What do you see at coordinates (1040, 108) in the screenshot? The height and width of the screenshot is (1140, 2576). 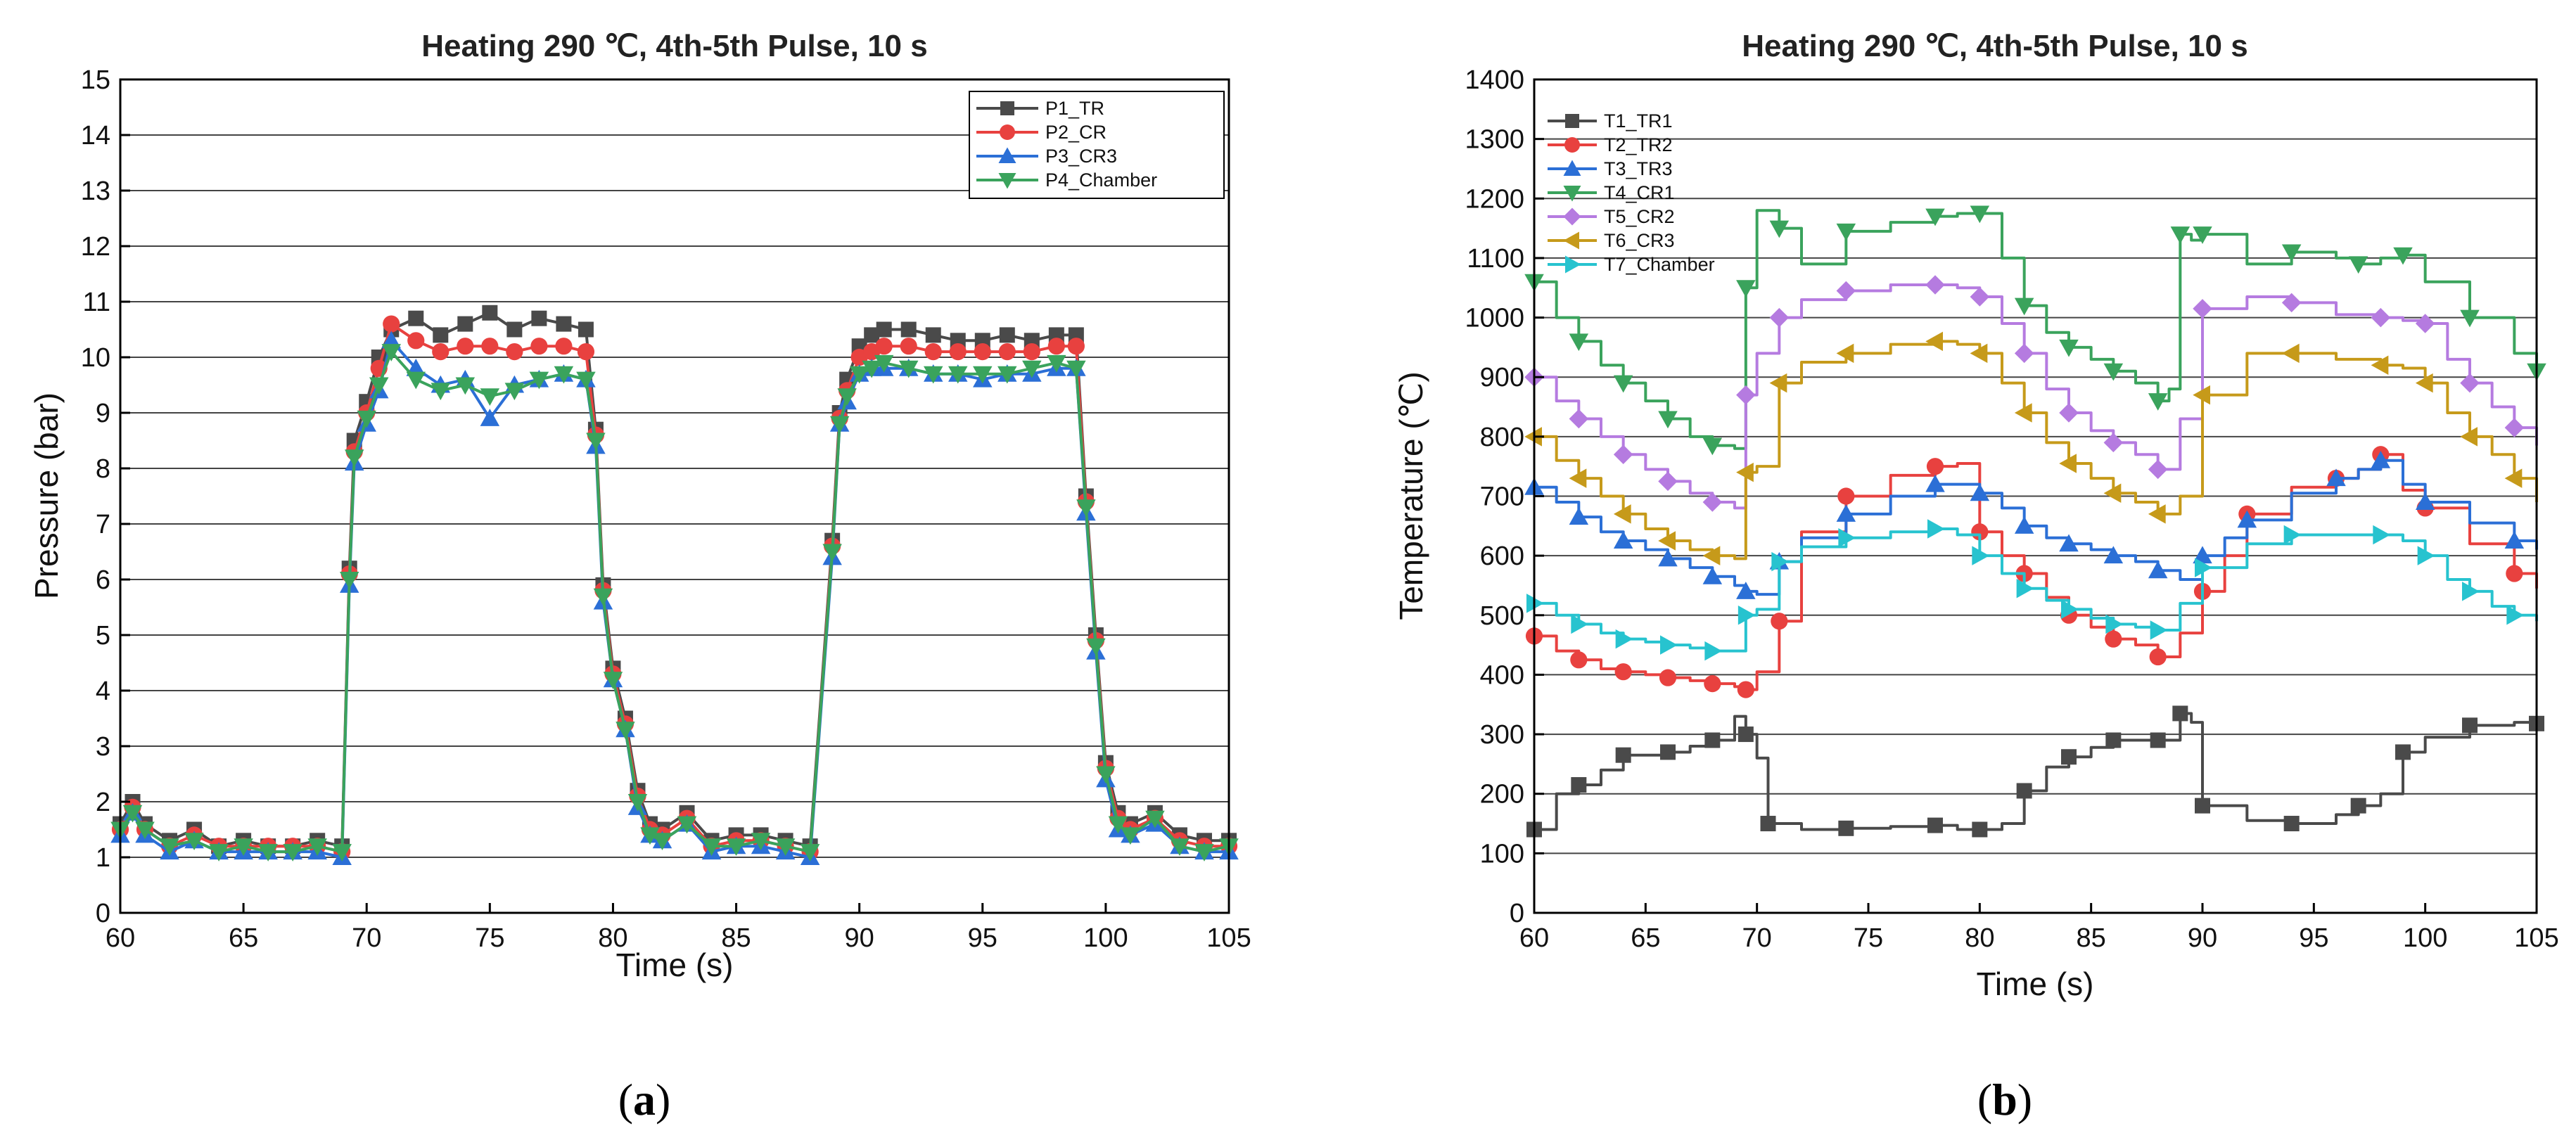 I see `legend-item: P1_TR` at bounding box center [1040, 108].